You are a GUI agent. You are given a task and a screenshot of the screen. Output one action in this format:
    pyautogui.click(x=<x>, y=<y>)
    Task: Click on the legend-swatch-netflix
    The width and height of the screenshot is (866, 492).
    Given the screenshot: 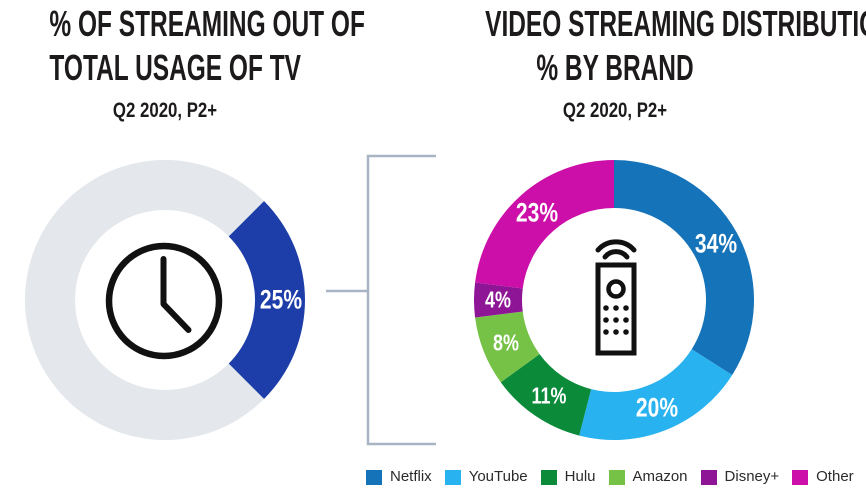 What is the action you would take?
    pyautogui.click(x=374, y=477)
    